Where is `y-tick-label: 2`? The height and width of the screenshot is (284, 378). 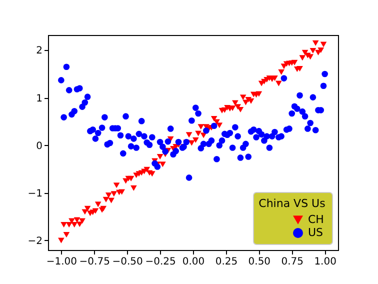 y-tick-label: 2 is located at coordinates (39, 51).